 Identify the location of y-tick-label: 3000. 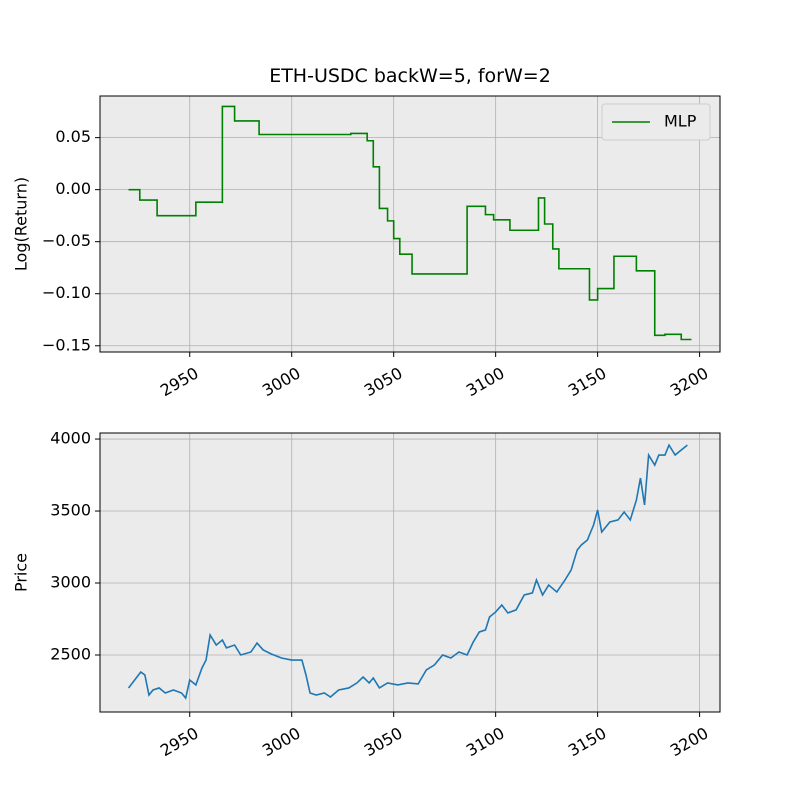
(70, 582).